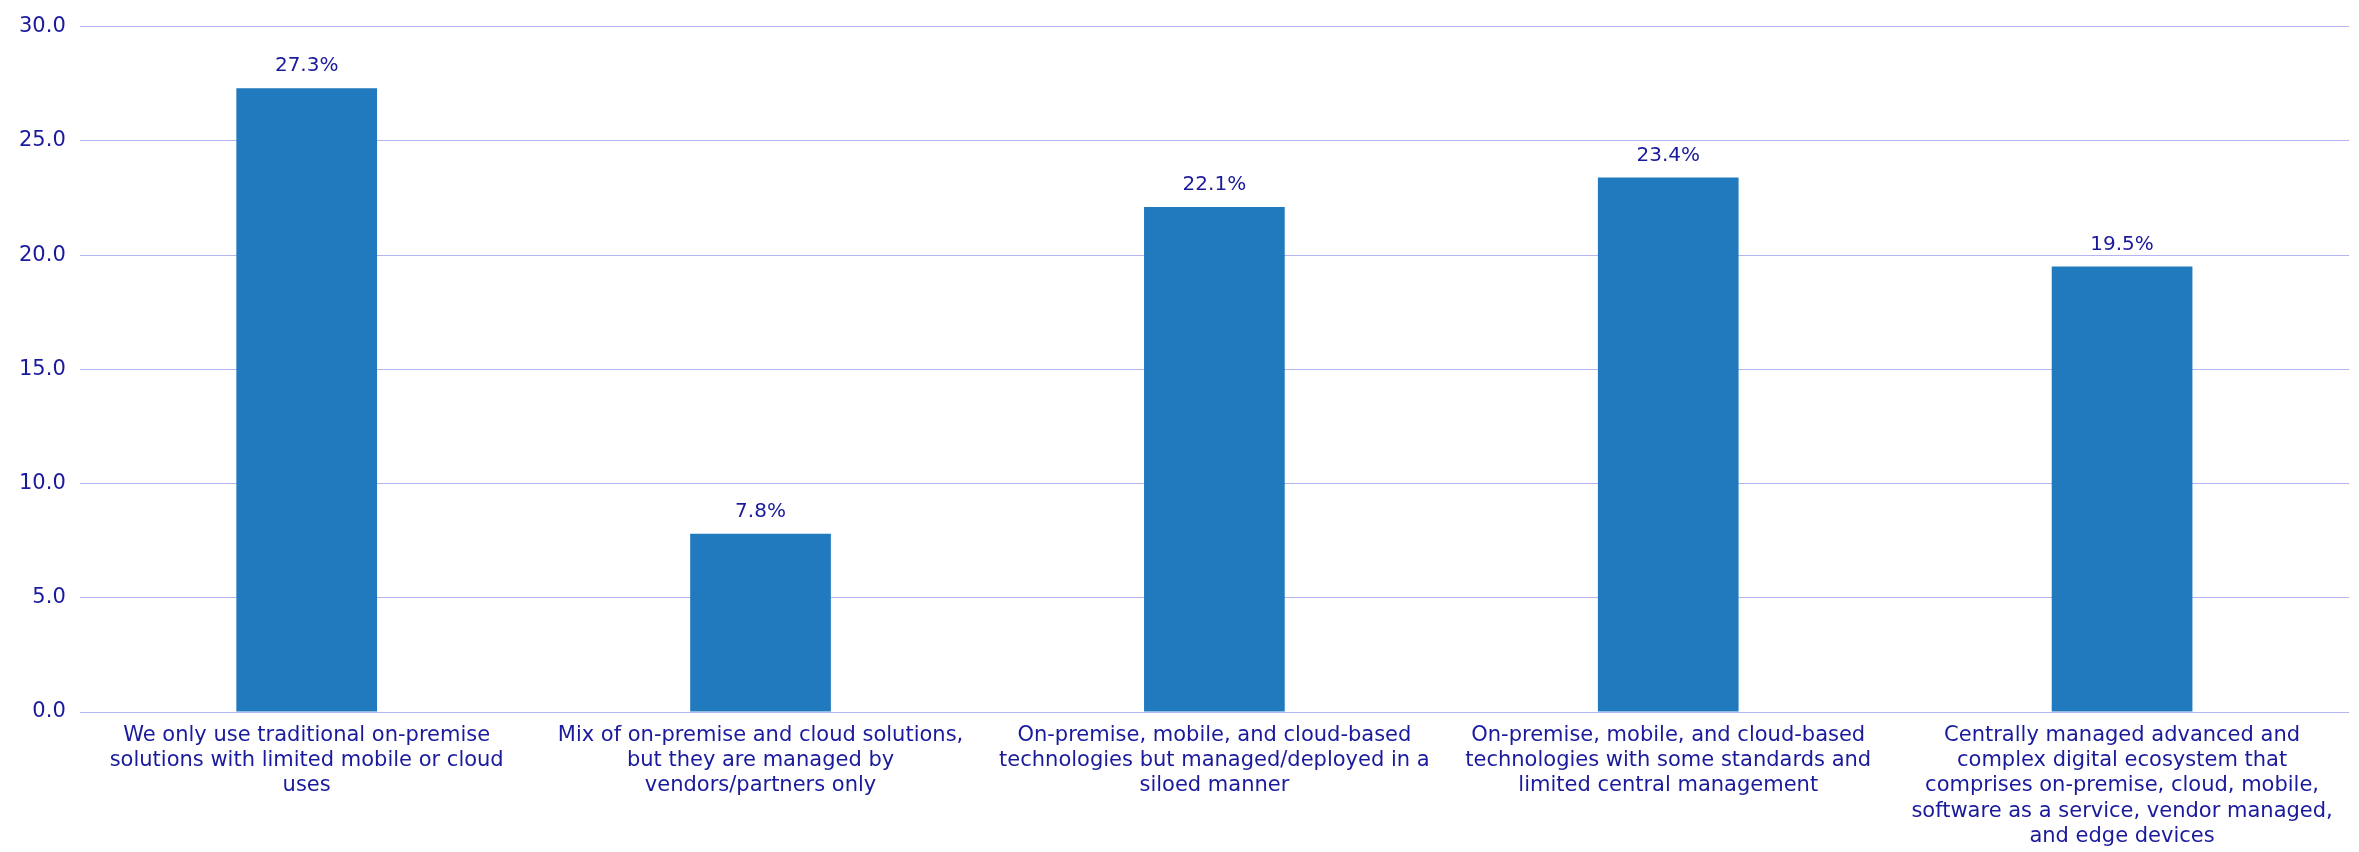  I want to click on y-tick-label: 0.0, so click(49, 710).